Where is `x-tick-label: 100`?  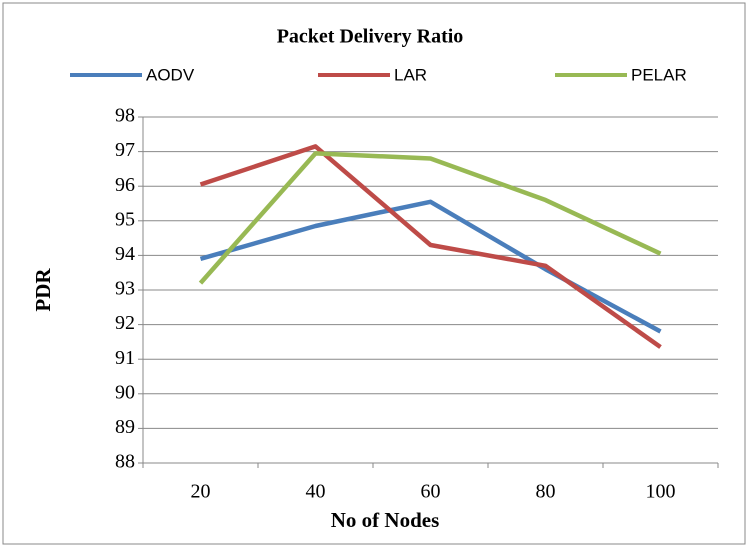 x-tick-label: 100 is located at coordinates (661, 492).